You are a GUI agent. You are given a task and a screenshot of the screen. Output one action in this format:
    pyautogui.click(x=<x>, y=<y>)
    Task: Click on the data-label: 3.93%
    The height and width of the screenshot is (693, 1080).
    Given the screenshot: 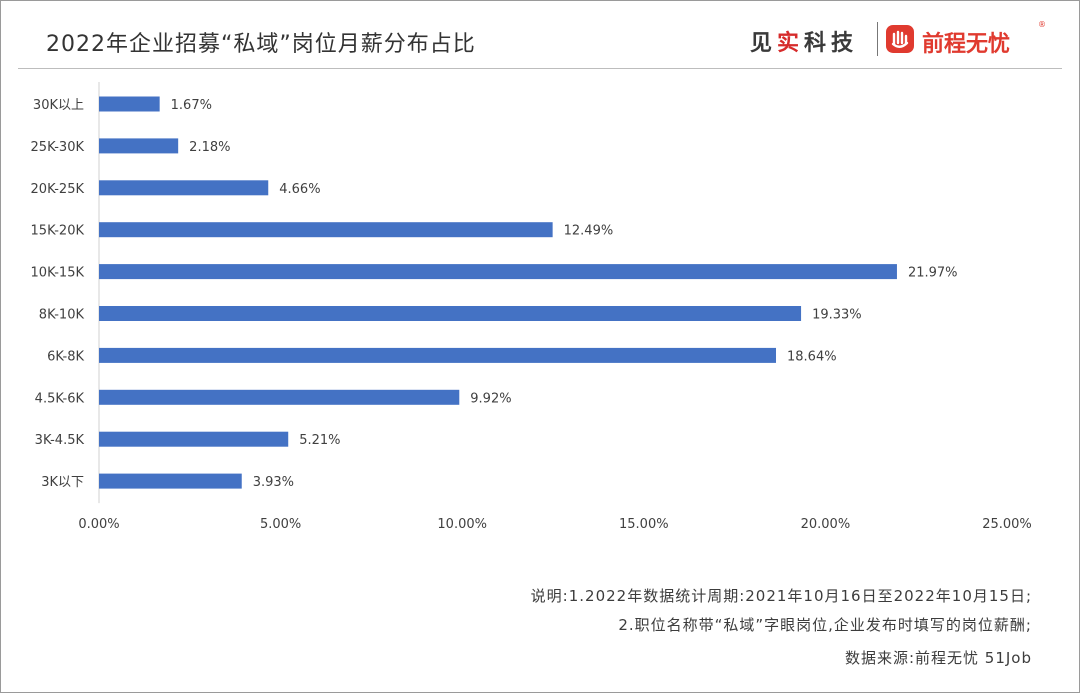 What is the action you would take?
    pyautogui.click(x=273, y=482)
    